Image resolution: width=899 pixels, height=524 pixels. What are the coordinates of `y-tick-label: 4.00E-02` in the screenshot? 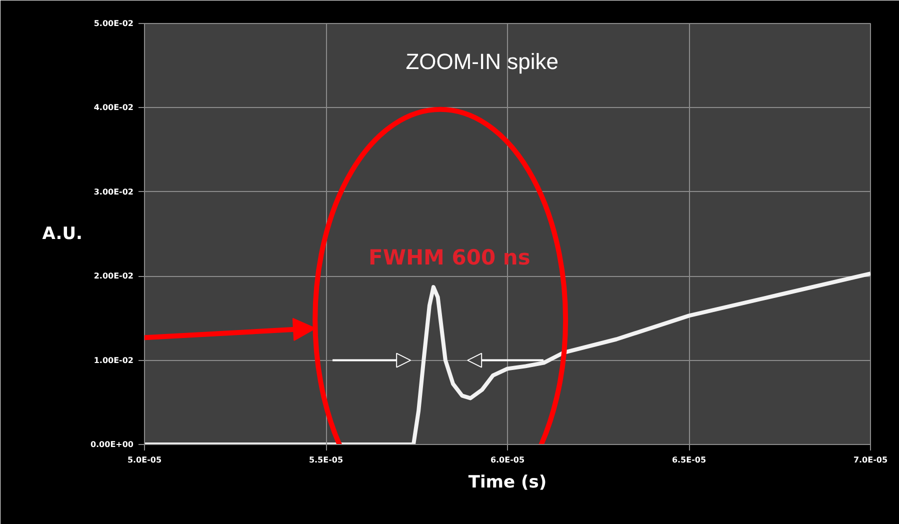 It's located at (114, 107).